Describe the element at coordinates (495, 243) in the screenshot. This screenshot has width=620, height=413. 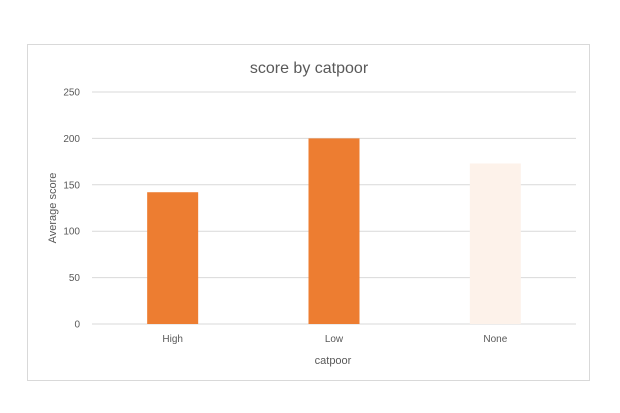
I see `bar-none` at that location.